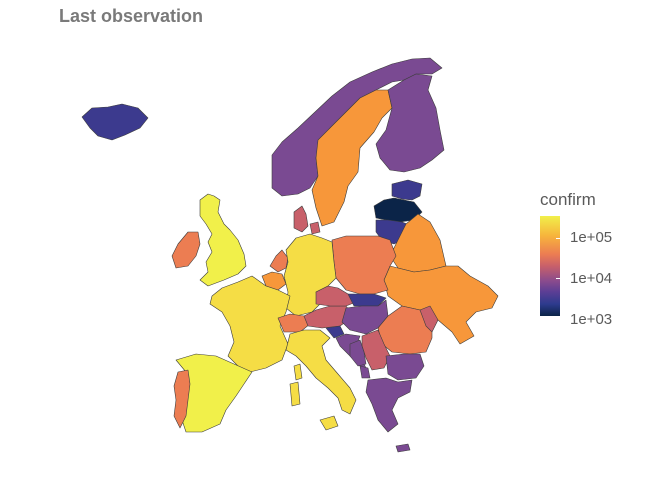 The width and height of the screenshot is (672, 480). What do you see at coordinates (550, 266) in the screenshot?
I see `legend-color-bar` at bounding box center [550, 266].